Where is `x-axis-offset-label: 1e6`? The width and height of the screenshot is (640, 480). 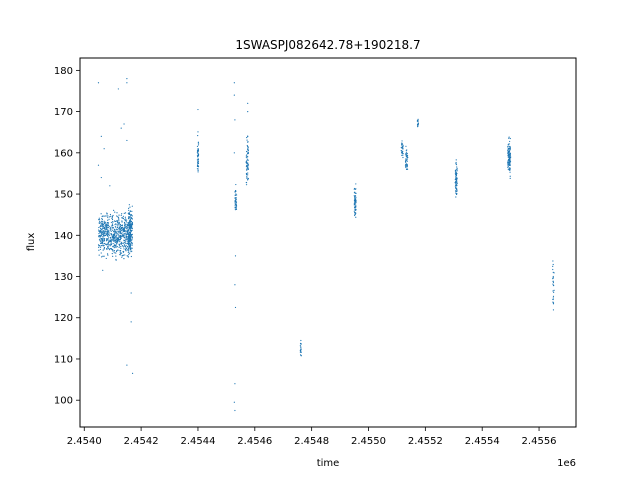 x-axis-offset-label: 1e6 is located at coordinates (566, 463).